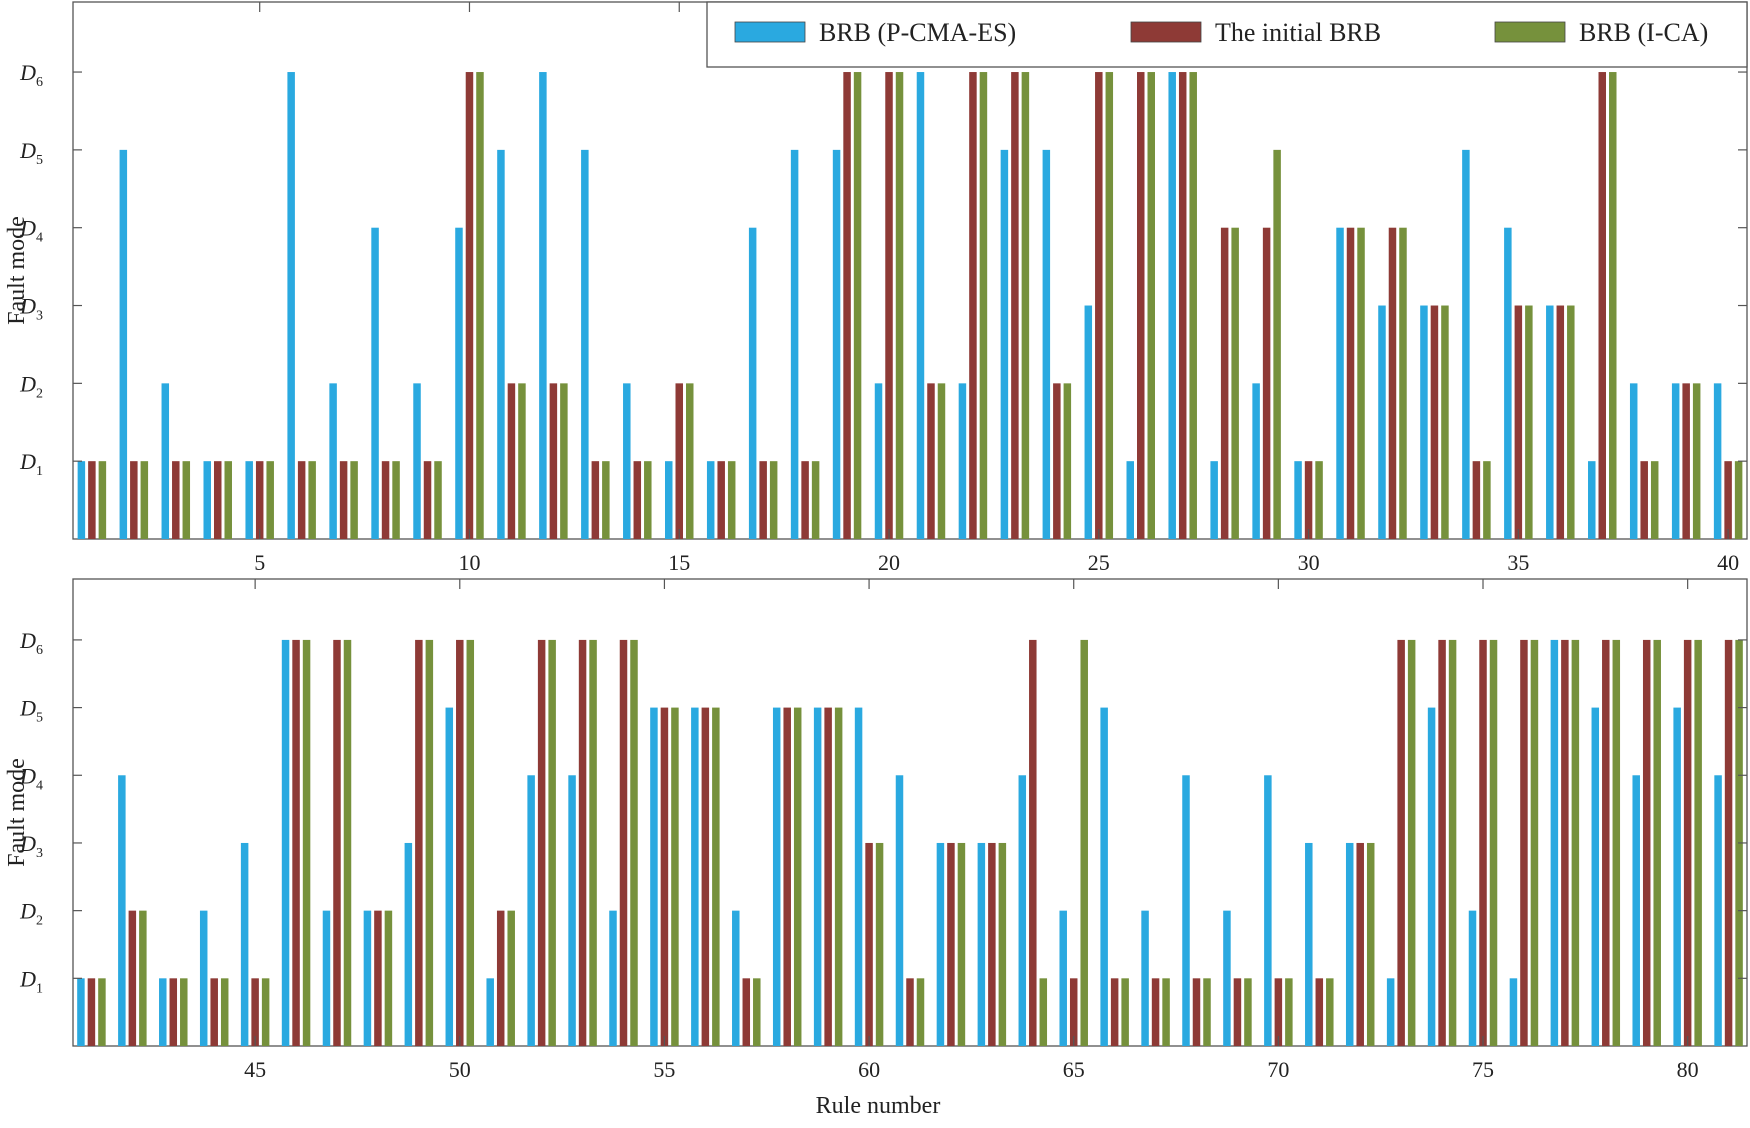 The height and width of the screenshot is (1128, 1750). Describe the element at coordinates (679, 562) in the screenshot. I see `x-tick-label: 15` at that location.